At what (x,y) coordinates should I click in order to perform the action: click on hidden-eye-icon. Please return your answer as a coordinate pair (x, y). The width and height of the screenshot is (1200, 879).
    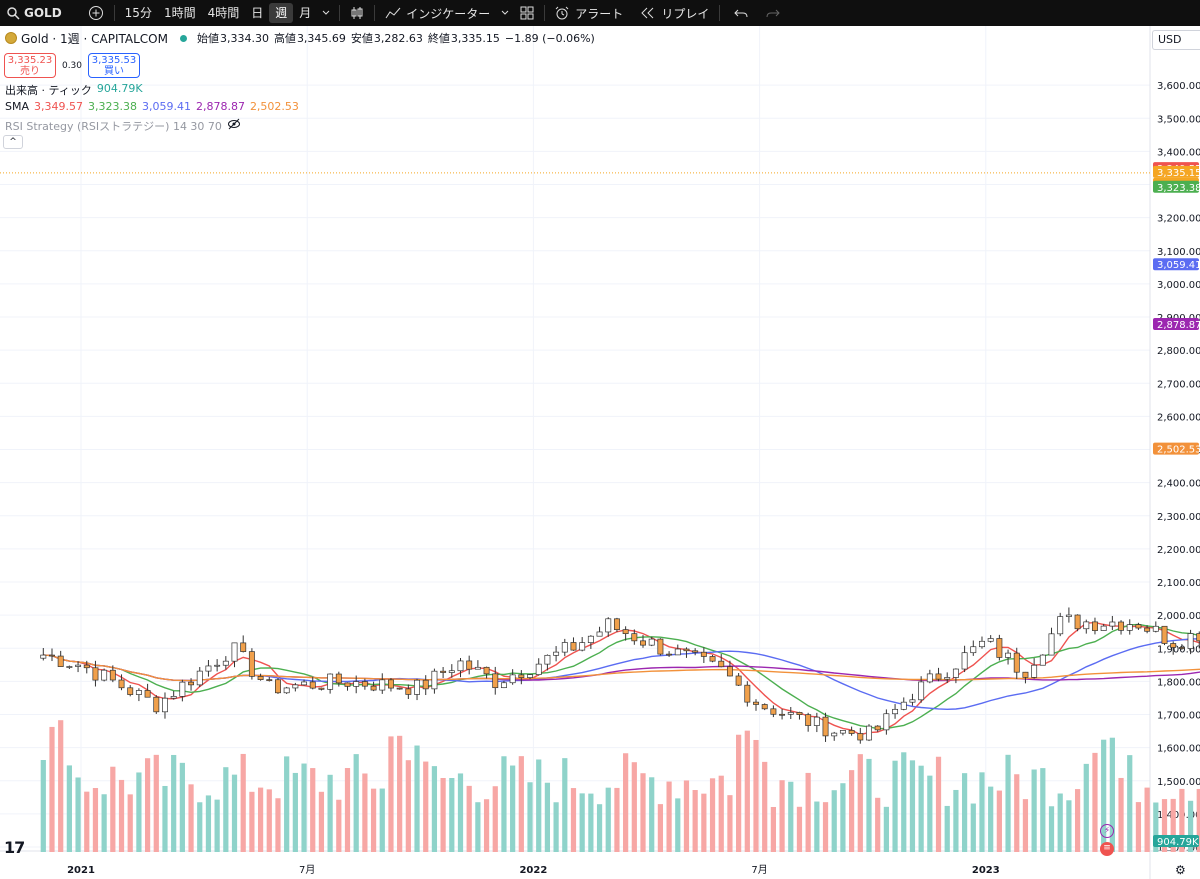
    Looking at the image, I should click on (234, 124).